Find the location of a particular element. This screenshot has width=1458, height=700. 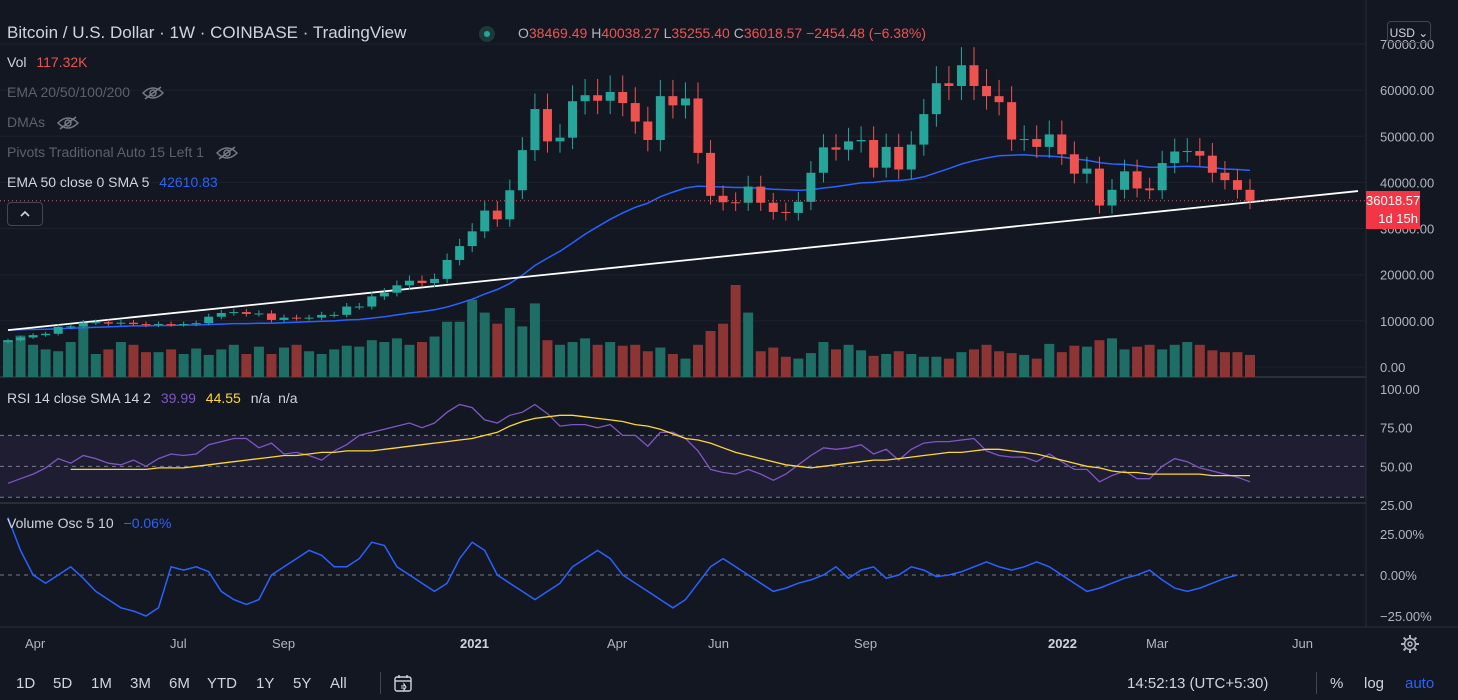

legend-ema50-value: 42610.83 is located at coordinates (188, 182).